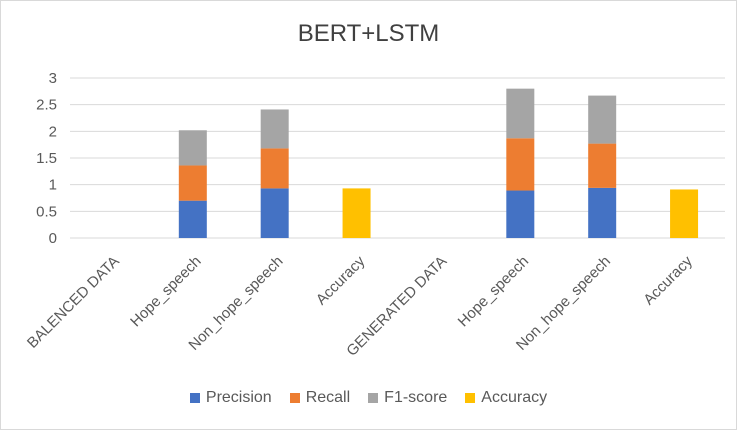  What do you see at coordinates (328, 397) in the screenshot?
I see `legend-label: Recall` at bounding box center [328, 397].